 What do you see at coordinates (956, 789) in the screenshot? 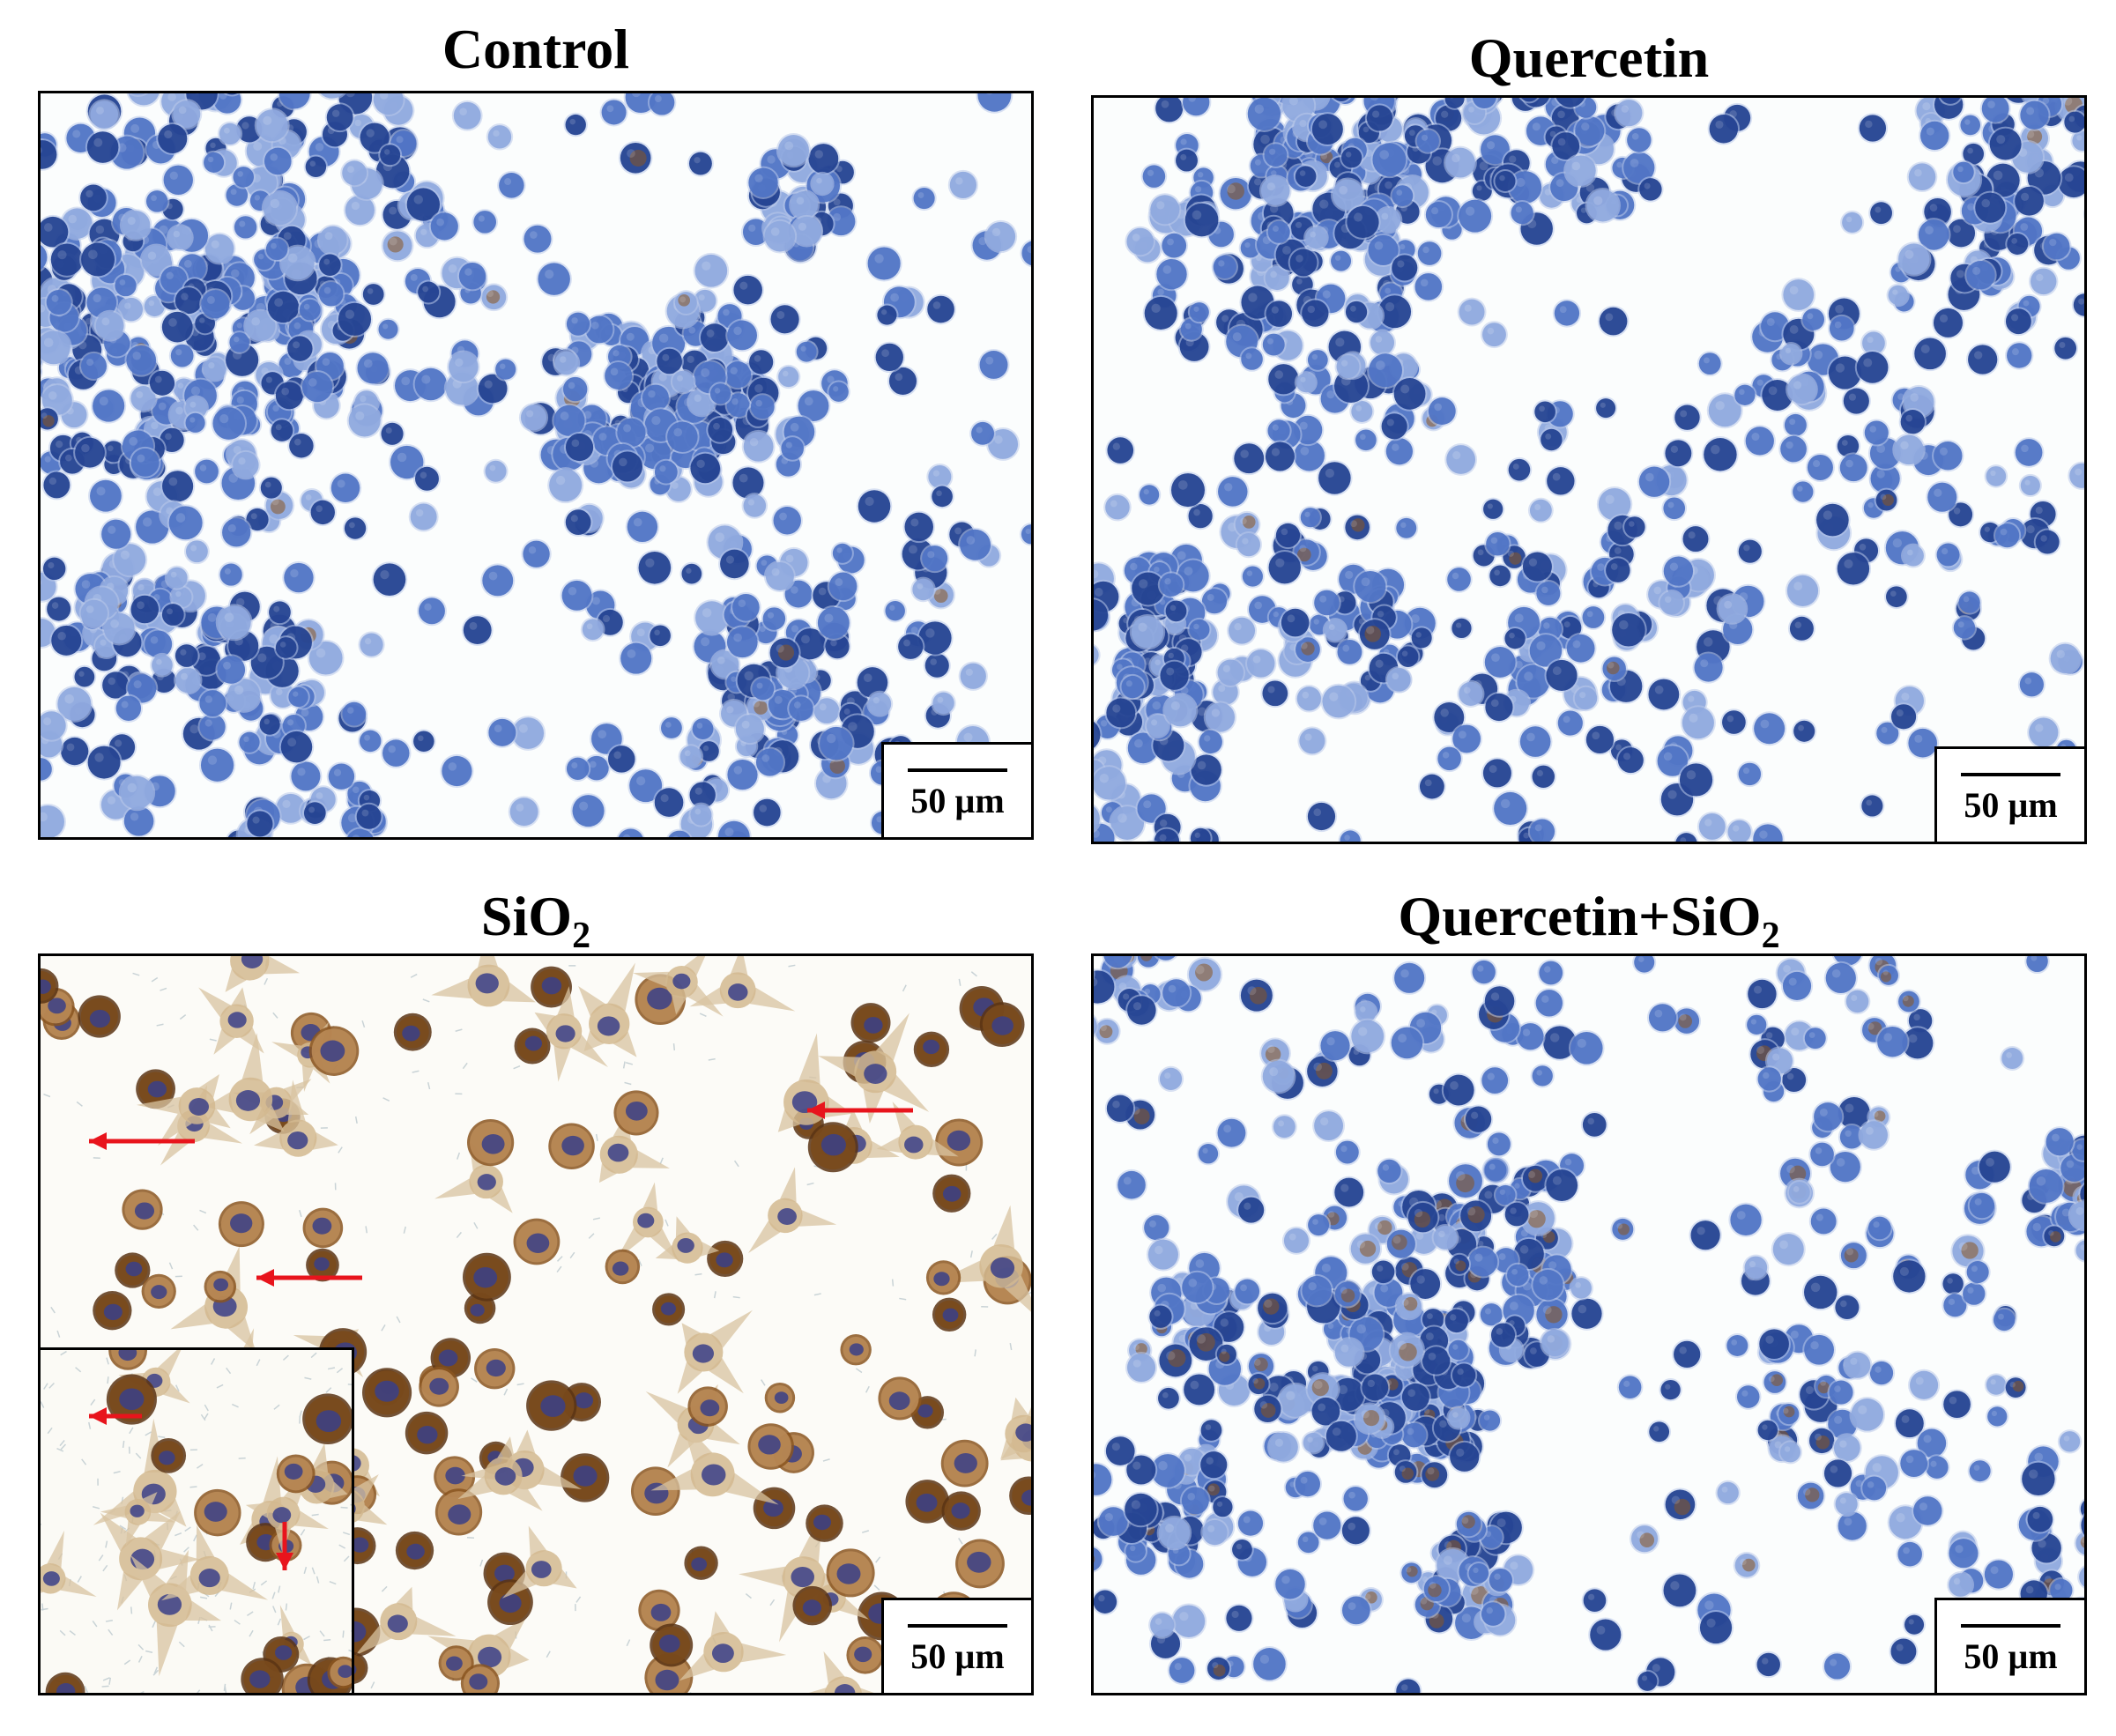
I see `scale-bar: 50 µm` at bounding box center [956, 789].